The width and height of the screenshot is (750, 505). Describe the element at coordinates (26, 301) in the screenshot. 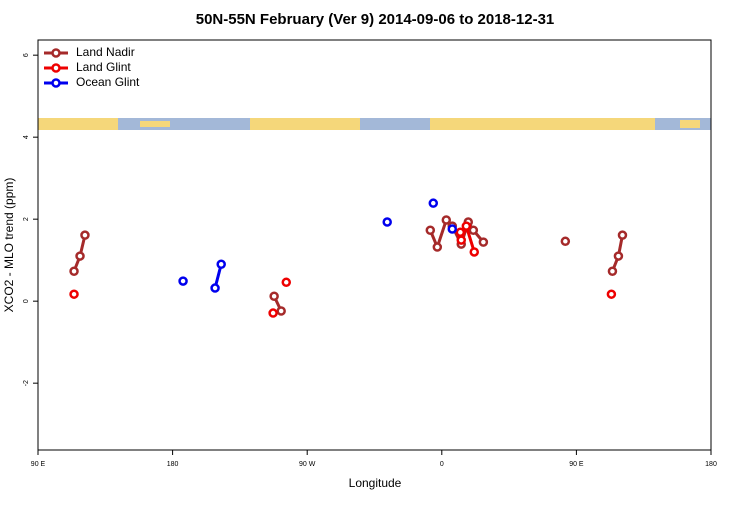

I see `y-tick-label: 0` at that location.